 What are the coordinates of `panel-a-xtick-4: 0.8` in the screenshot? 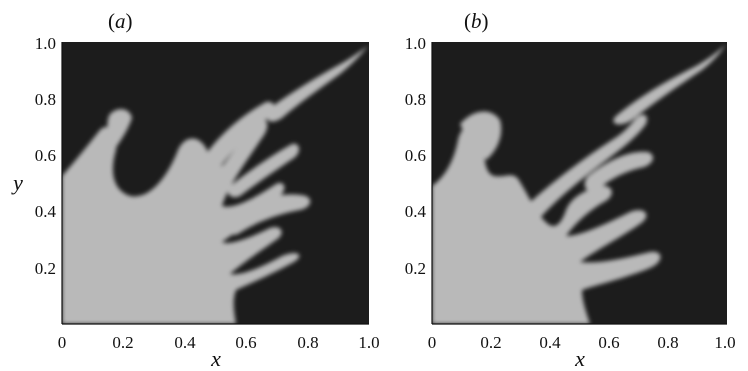 It's located at (307, 342).